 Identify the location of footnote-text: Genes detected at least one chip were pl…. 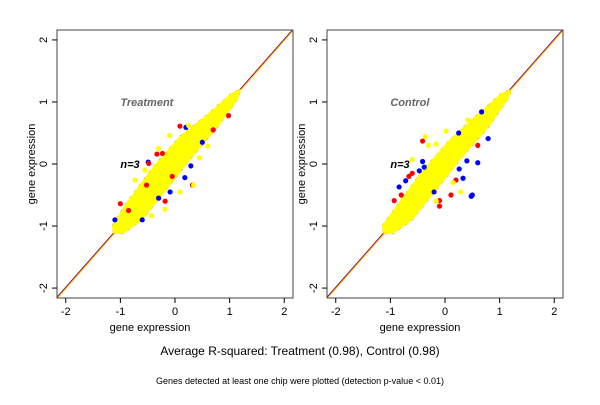
(300, 381).